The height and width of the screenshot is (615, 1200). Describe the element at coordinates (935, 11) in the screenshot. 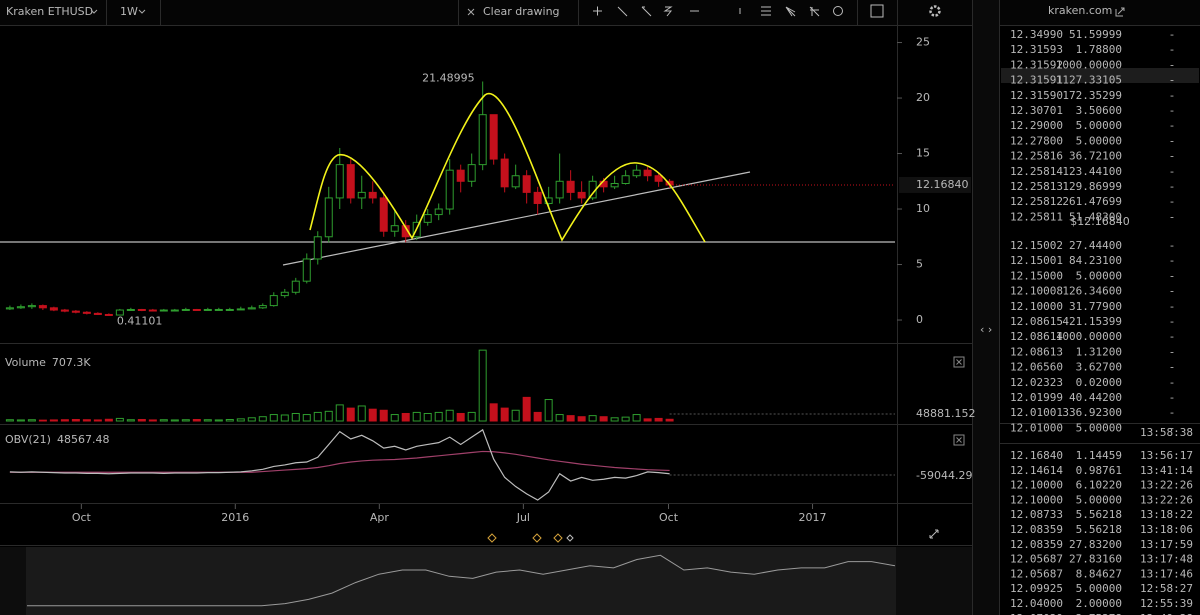

I see `settings-button` at that location.